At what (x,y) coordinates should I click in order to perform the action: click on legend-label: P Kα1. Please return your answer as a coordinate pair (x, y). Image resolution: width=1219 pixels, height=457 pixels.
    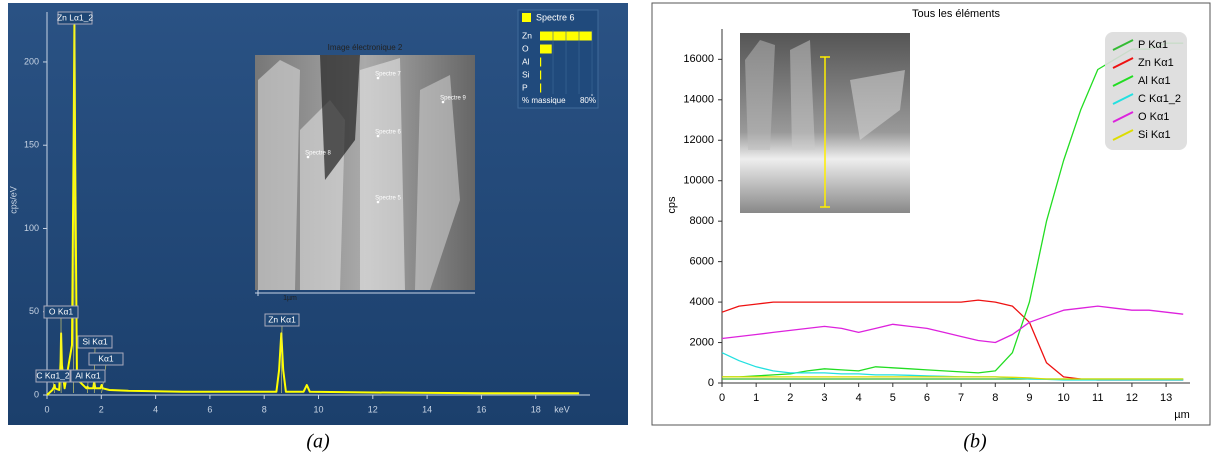
    Looking at the image, I should click on (1153, 45).